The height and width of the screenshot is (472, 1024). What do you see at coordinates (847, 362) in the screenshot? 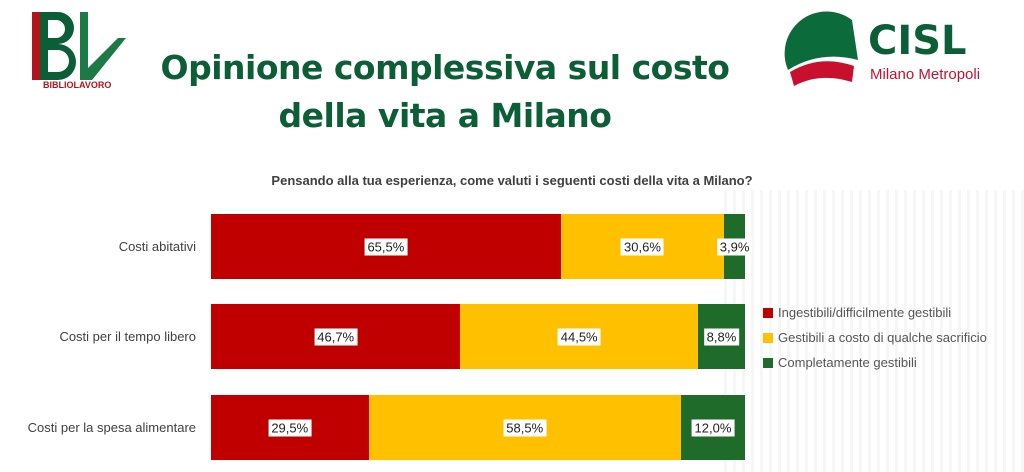
I see `legend-label: Completamente gestibili` at bounding box center [847, 362].